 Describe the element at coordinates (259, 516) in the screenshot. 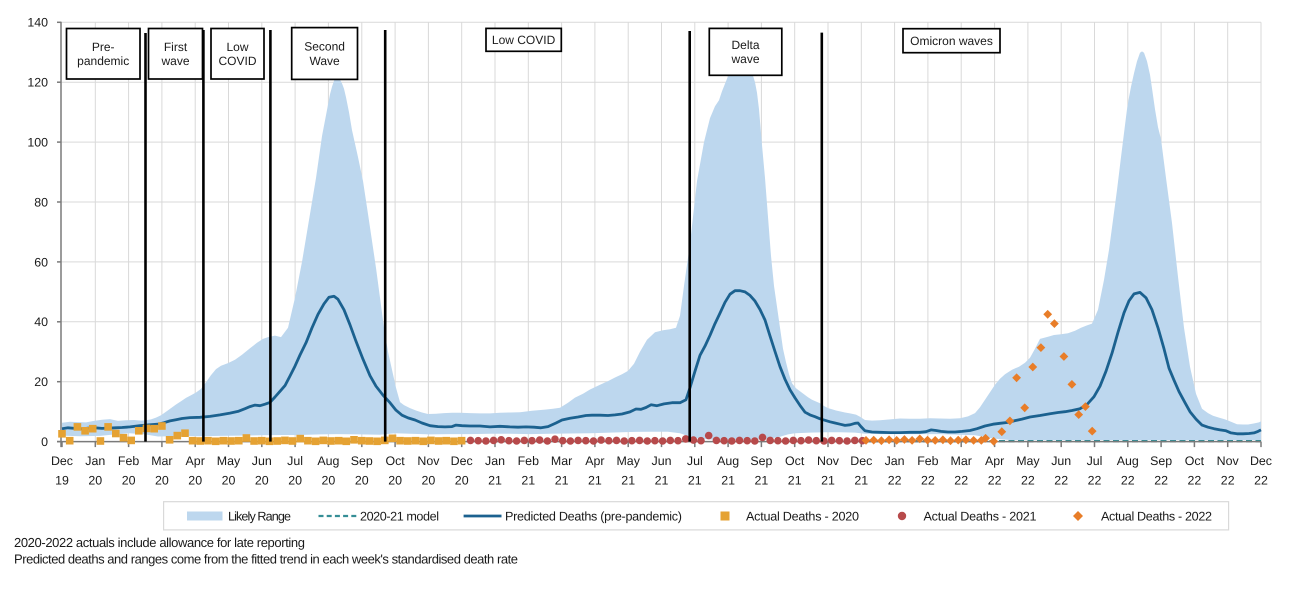

I see `svg-text: Likely Range` at that location.